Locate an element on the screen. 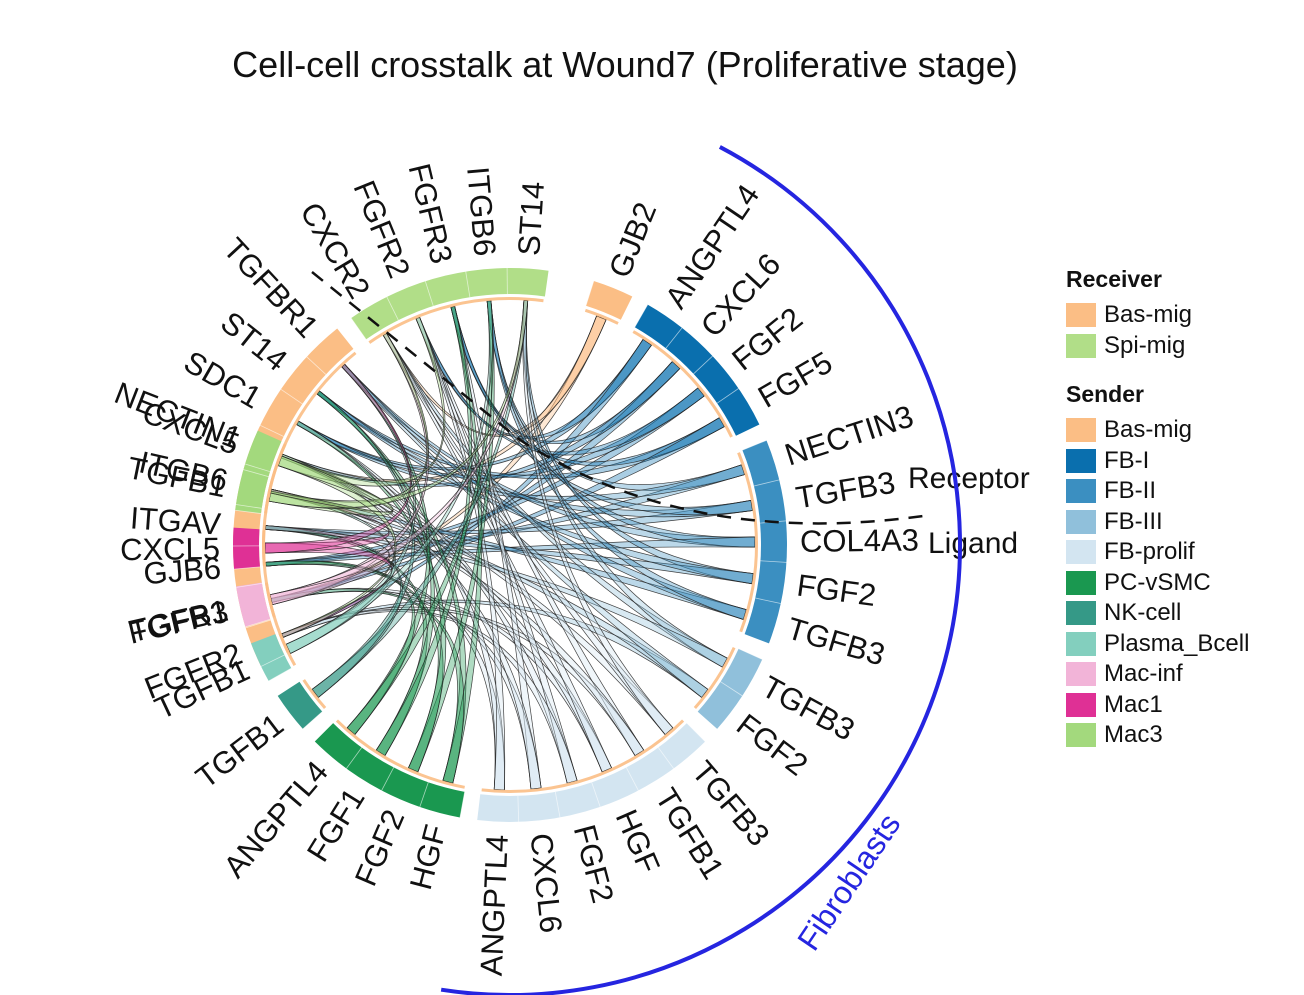 The image size is (1304, 995). sender-legend-label: Mac1 is located at coordinates (1133, 704).